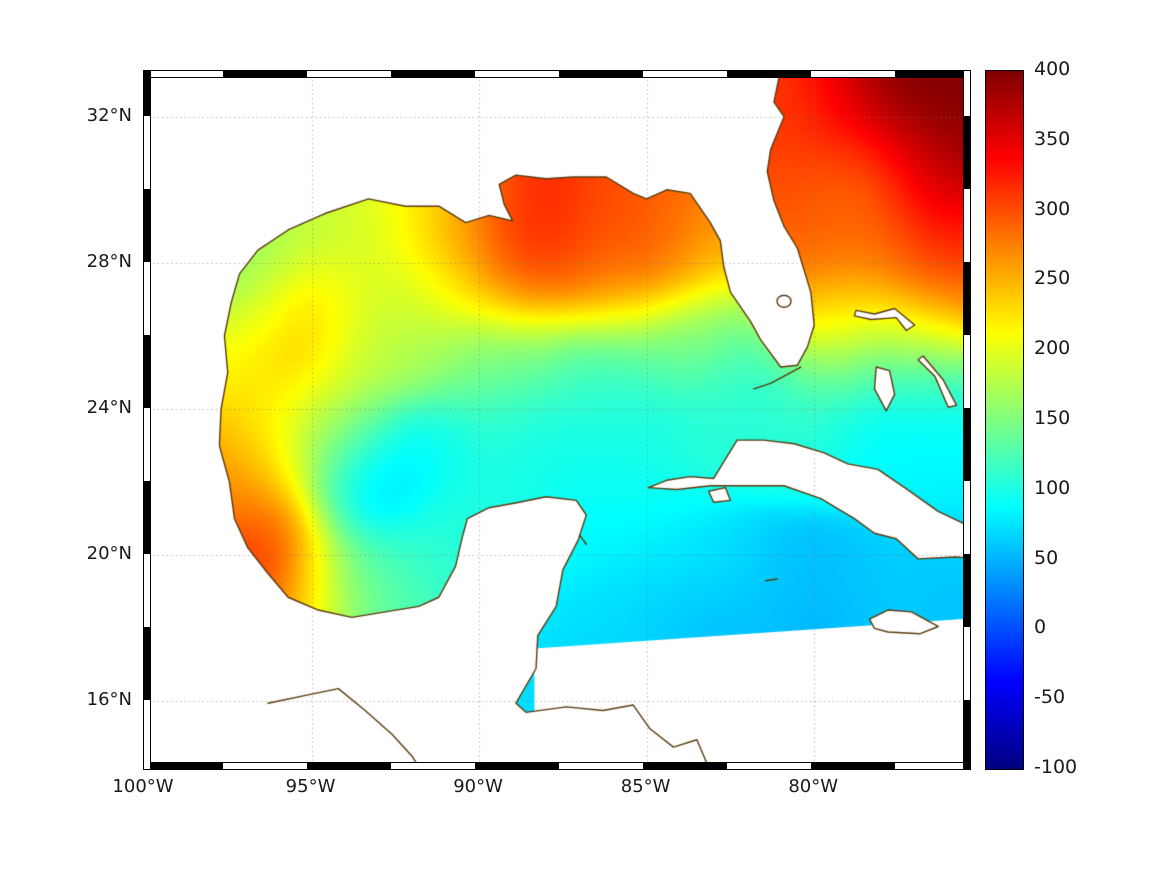 This screenshot has width=1167, height=875. I want to click on colorbar-tick-label: 250, so click(1052, 278).